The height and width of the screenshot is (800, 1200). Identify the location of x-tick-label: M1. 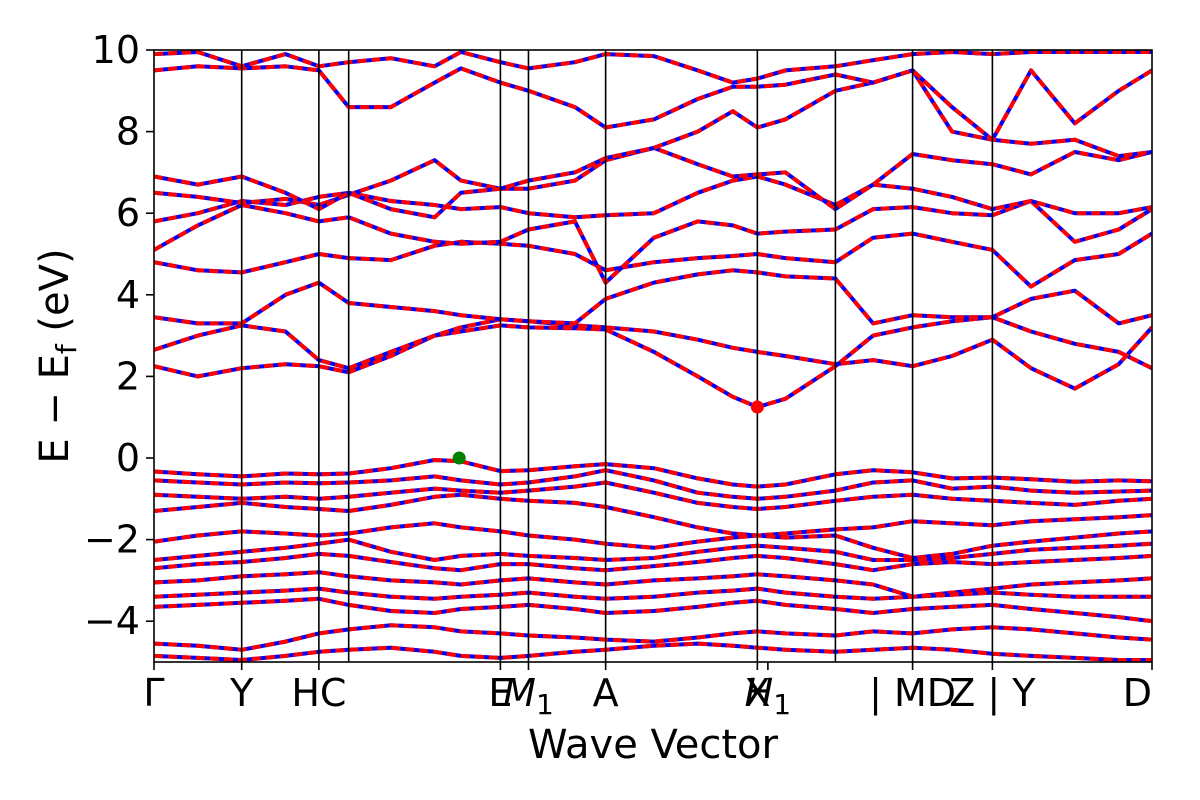
(528, 696).